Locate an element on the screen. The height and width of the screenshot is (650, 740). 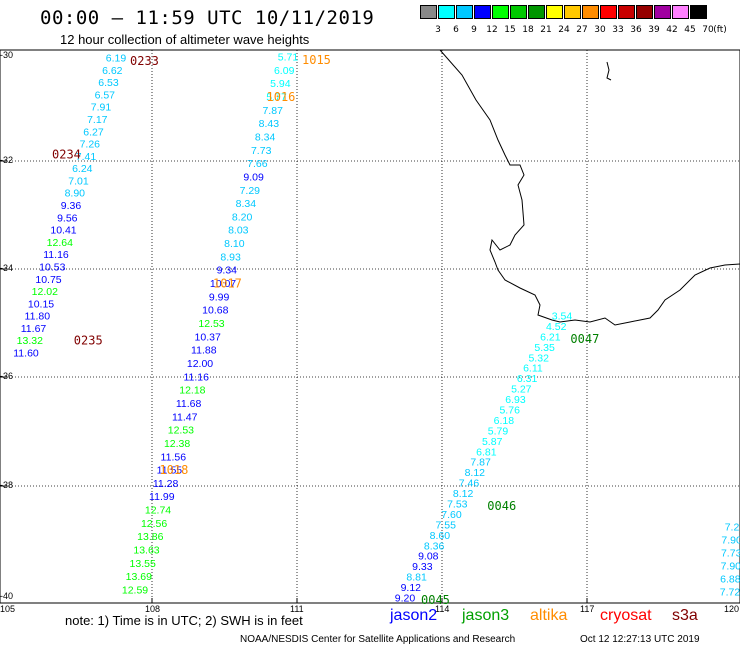
wave-height-value: 8.81 is located at coordinates (416, 578).